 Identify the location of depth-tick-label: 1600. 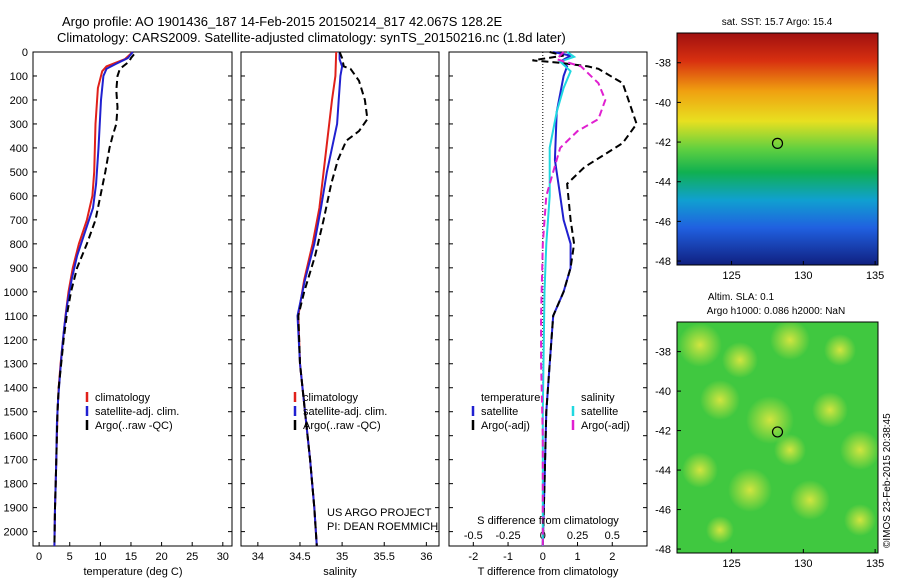
(16, 437).